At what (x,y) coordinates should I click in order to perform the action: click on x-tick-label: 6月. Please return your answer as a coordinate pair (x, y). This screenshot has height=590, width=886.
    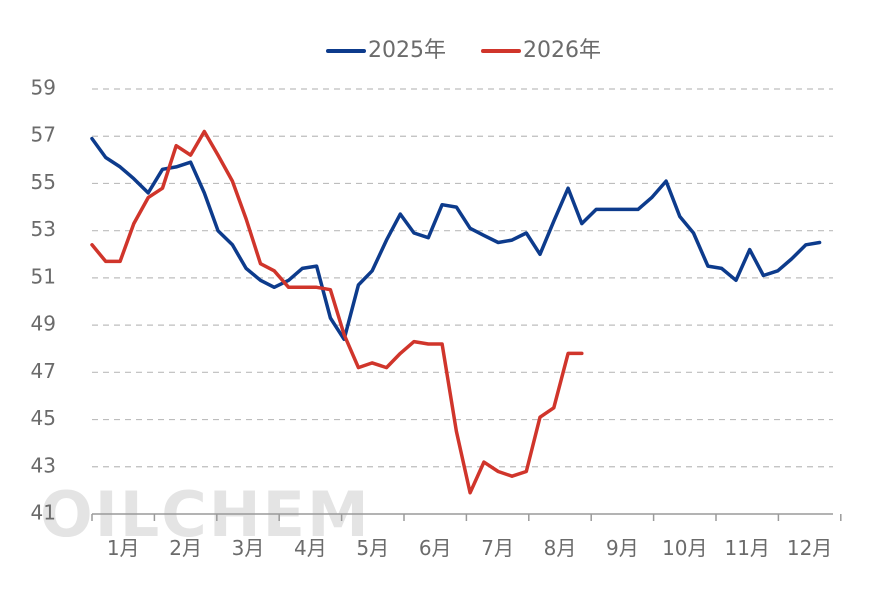
    Looking at the image, I should click on (435, 548).